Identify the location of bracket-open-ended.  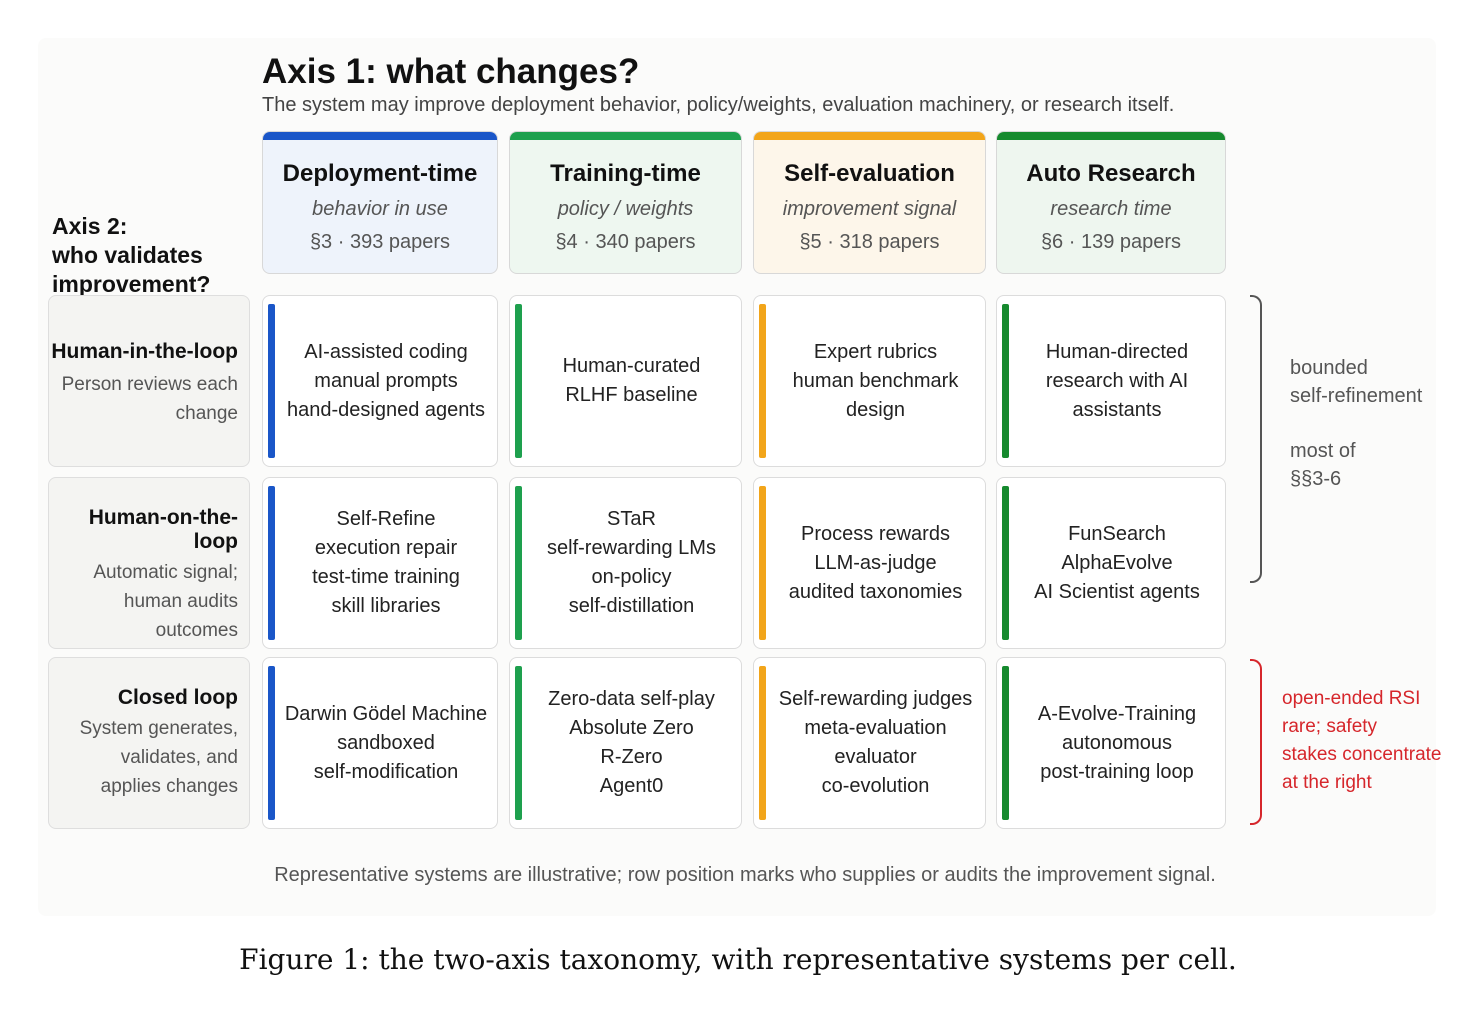
(1256, 742).